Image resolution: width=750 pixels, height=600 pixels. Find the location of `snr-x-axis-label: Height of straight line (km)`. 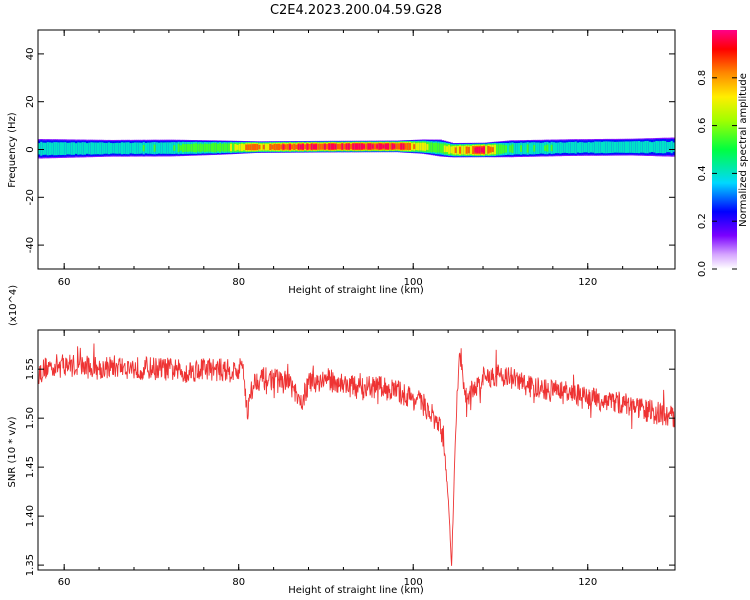

snr-x-axis-label: Height of straight line (km) is located at coordinates (356, 590).